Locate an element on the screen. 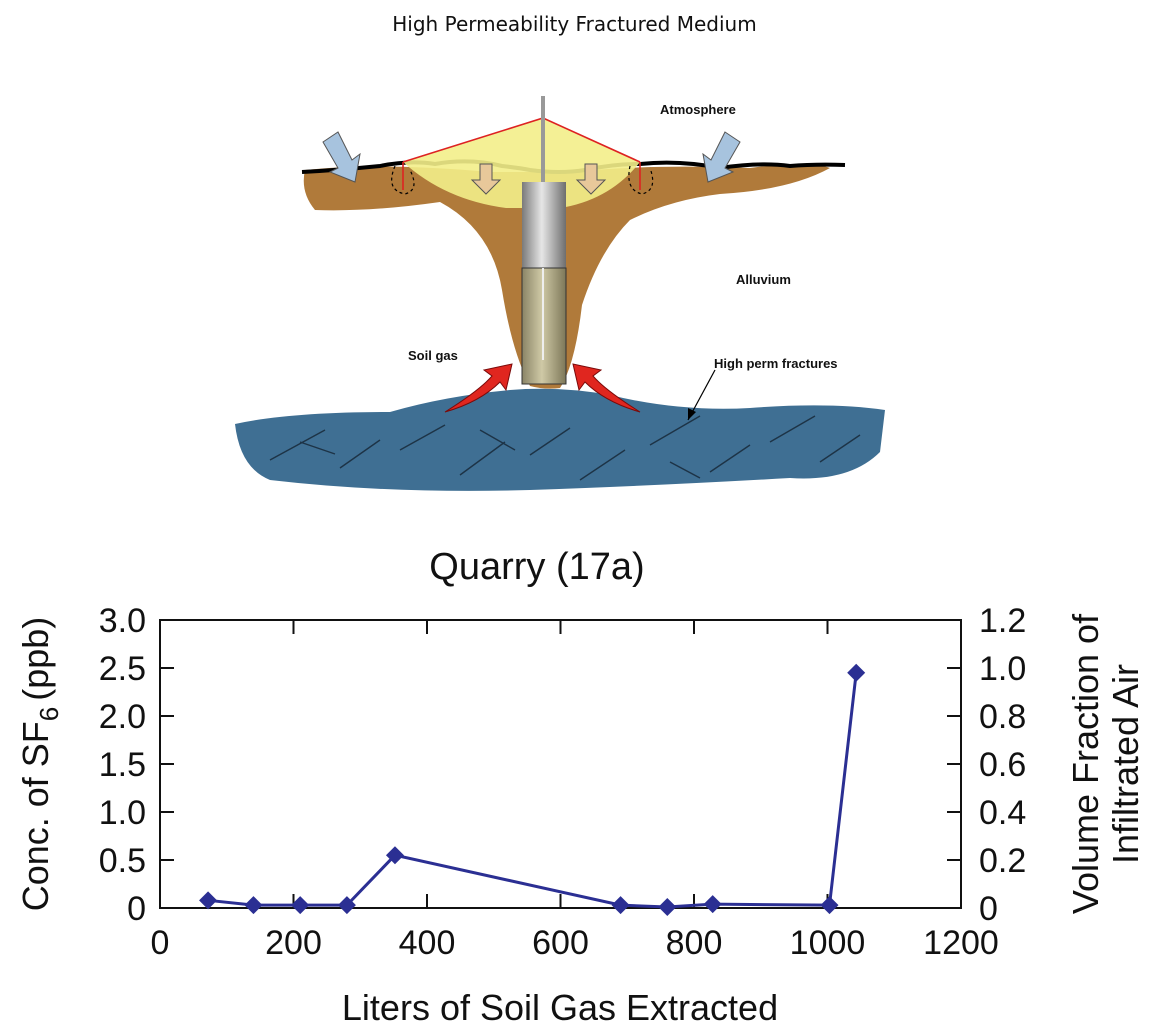 This screenshot has width=1149, height=1028. x-tick-label: 200 is located at coordinates (293, 943).